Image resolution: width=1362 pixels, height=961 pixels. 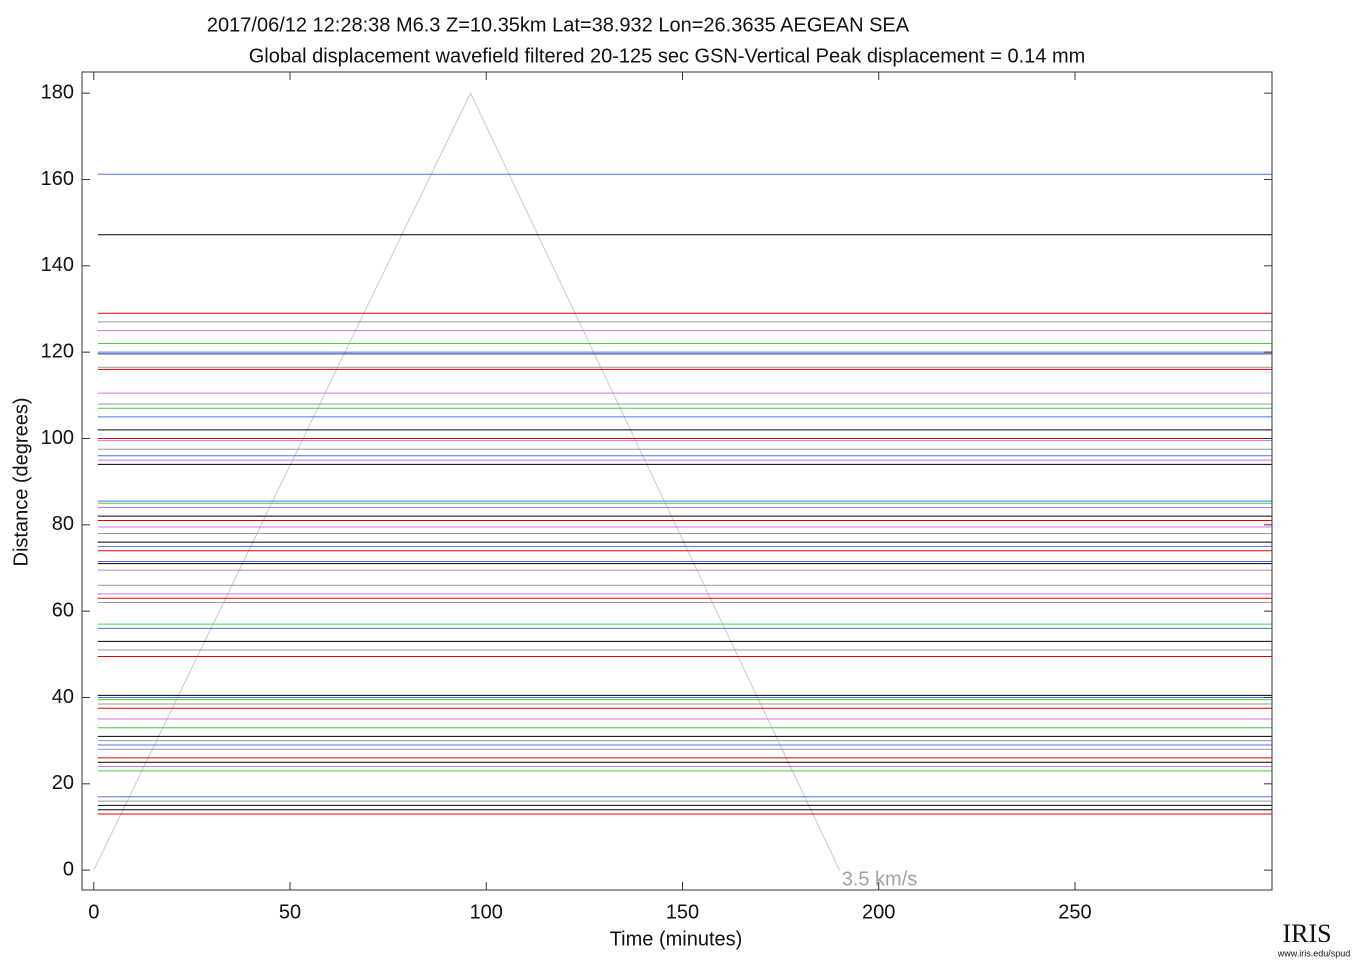 What do you see at coordinates (57, 438) in the screenshot?
I see `y-tick-label: 100` at bounding box center [57, 438].